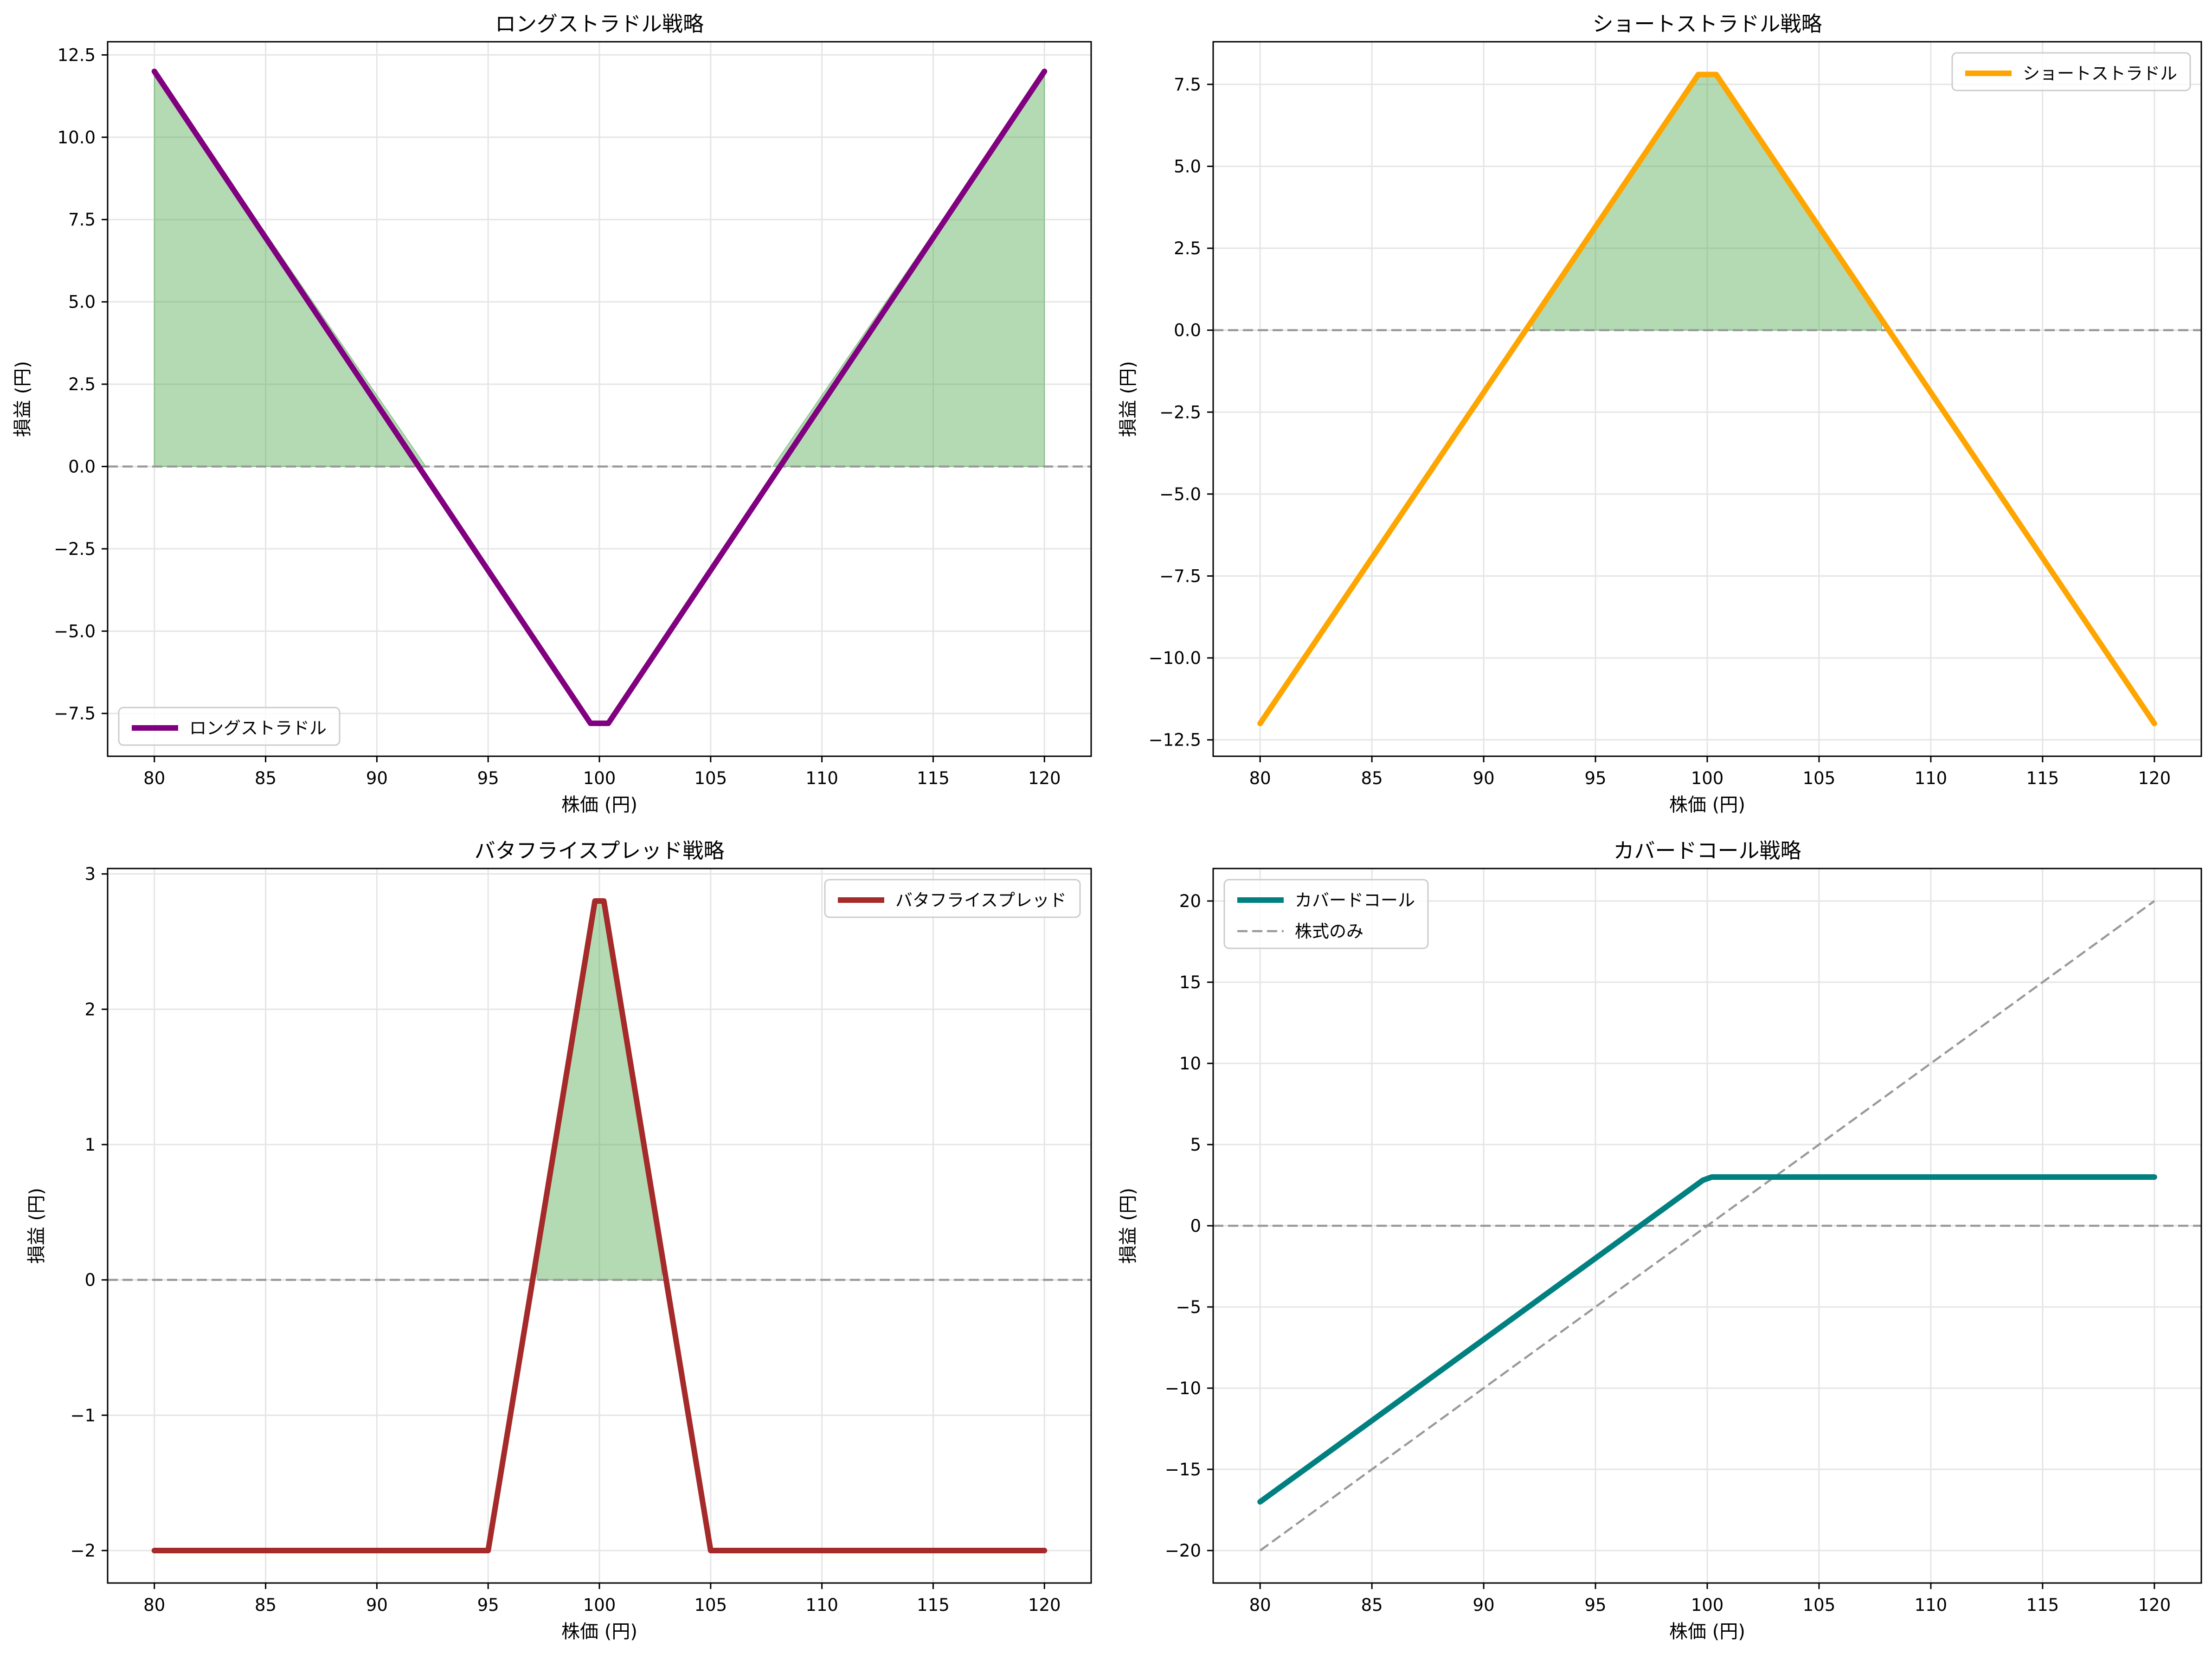 The height and width of the screenshot is (1654, 2212). What do you see at coordinates (1183, 1388) in the screenshot?
I see `y-tick-label: −10` at bounding box center [1183, 1388].